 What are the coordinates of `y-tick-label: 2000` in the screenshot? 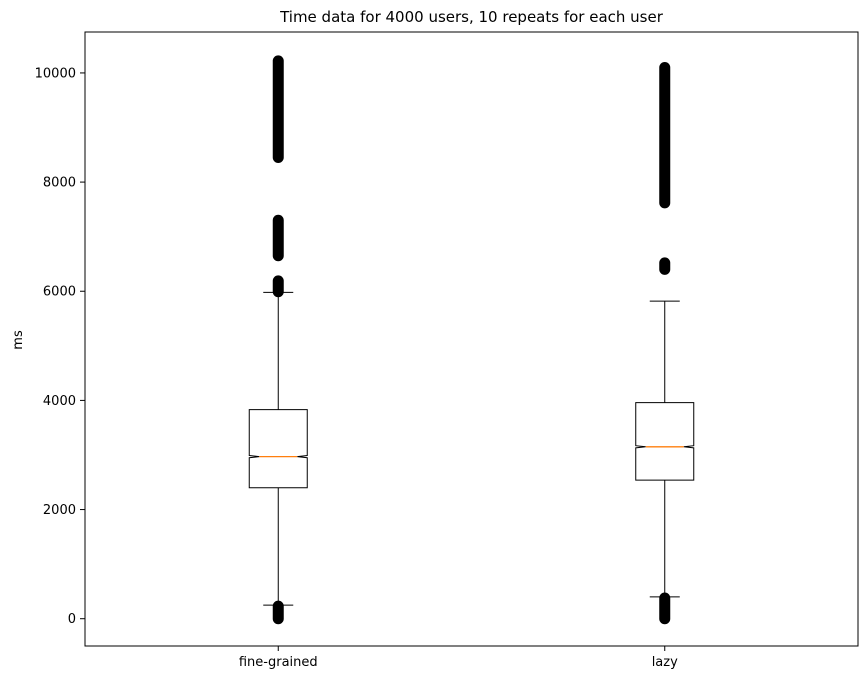 It's located at (59, 510).